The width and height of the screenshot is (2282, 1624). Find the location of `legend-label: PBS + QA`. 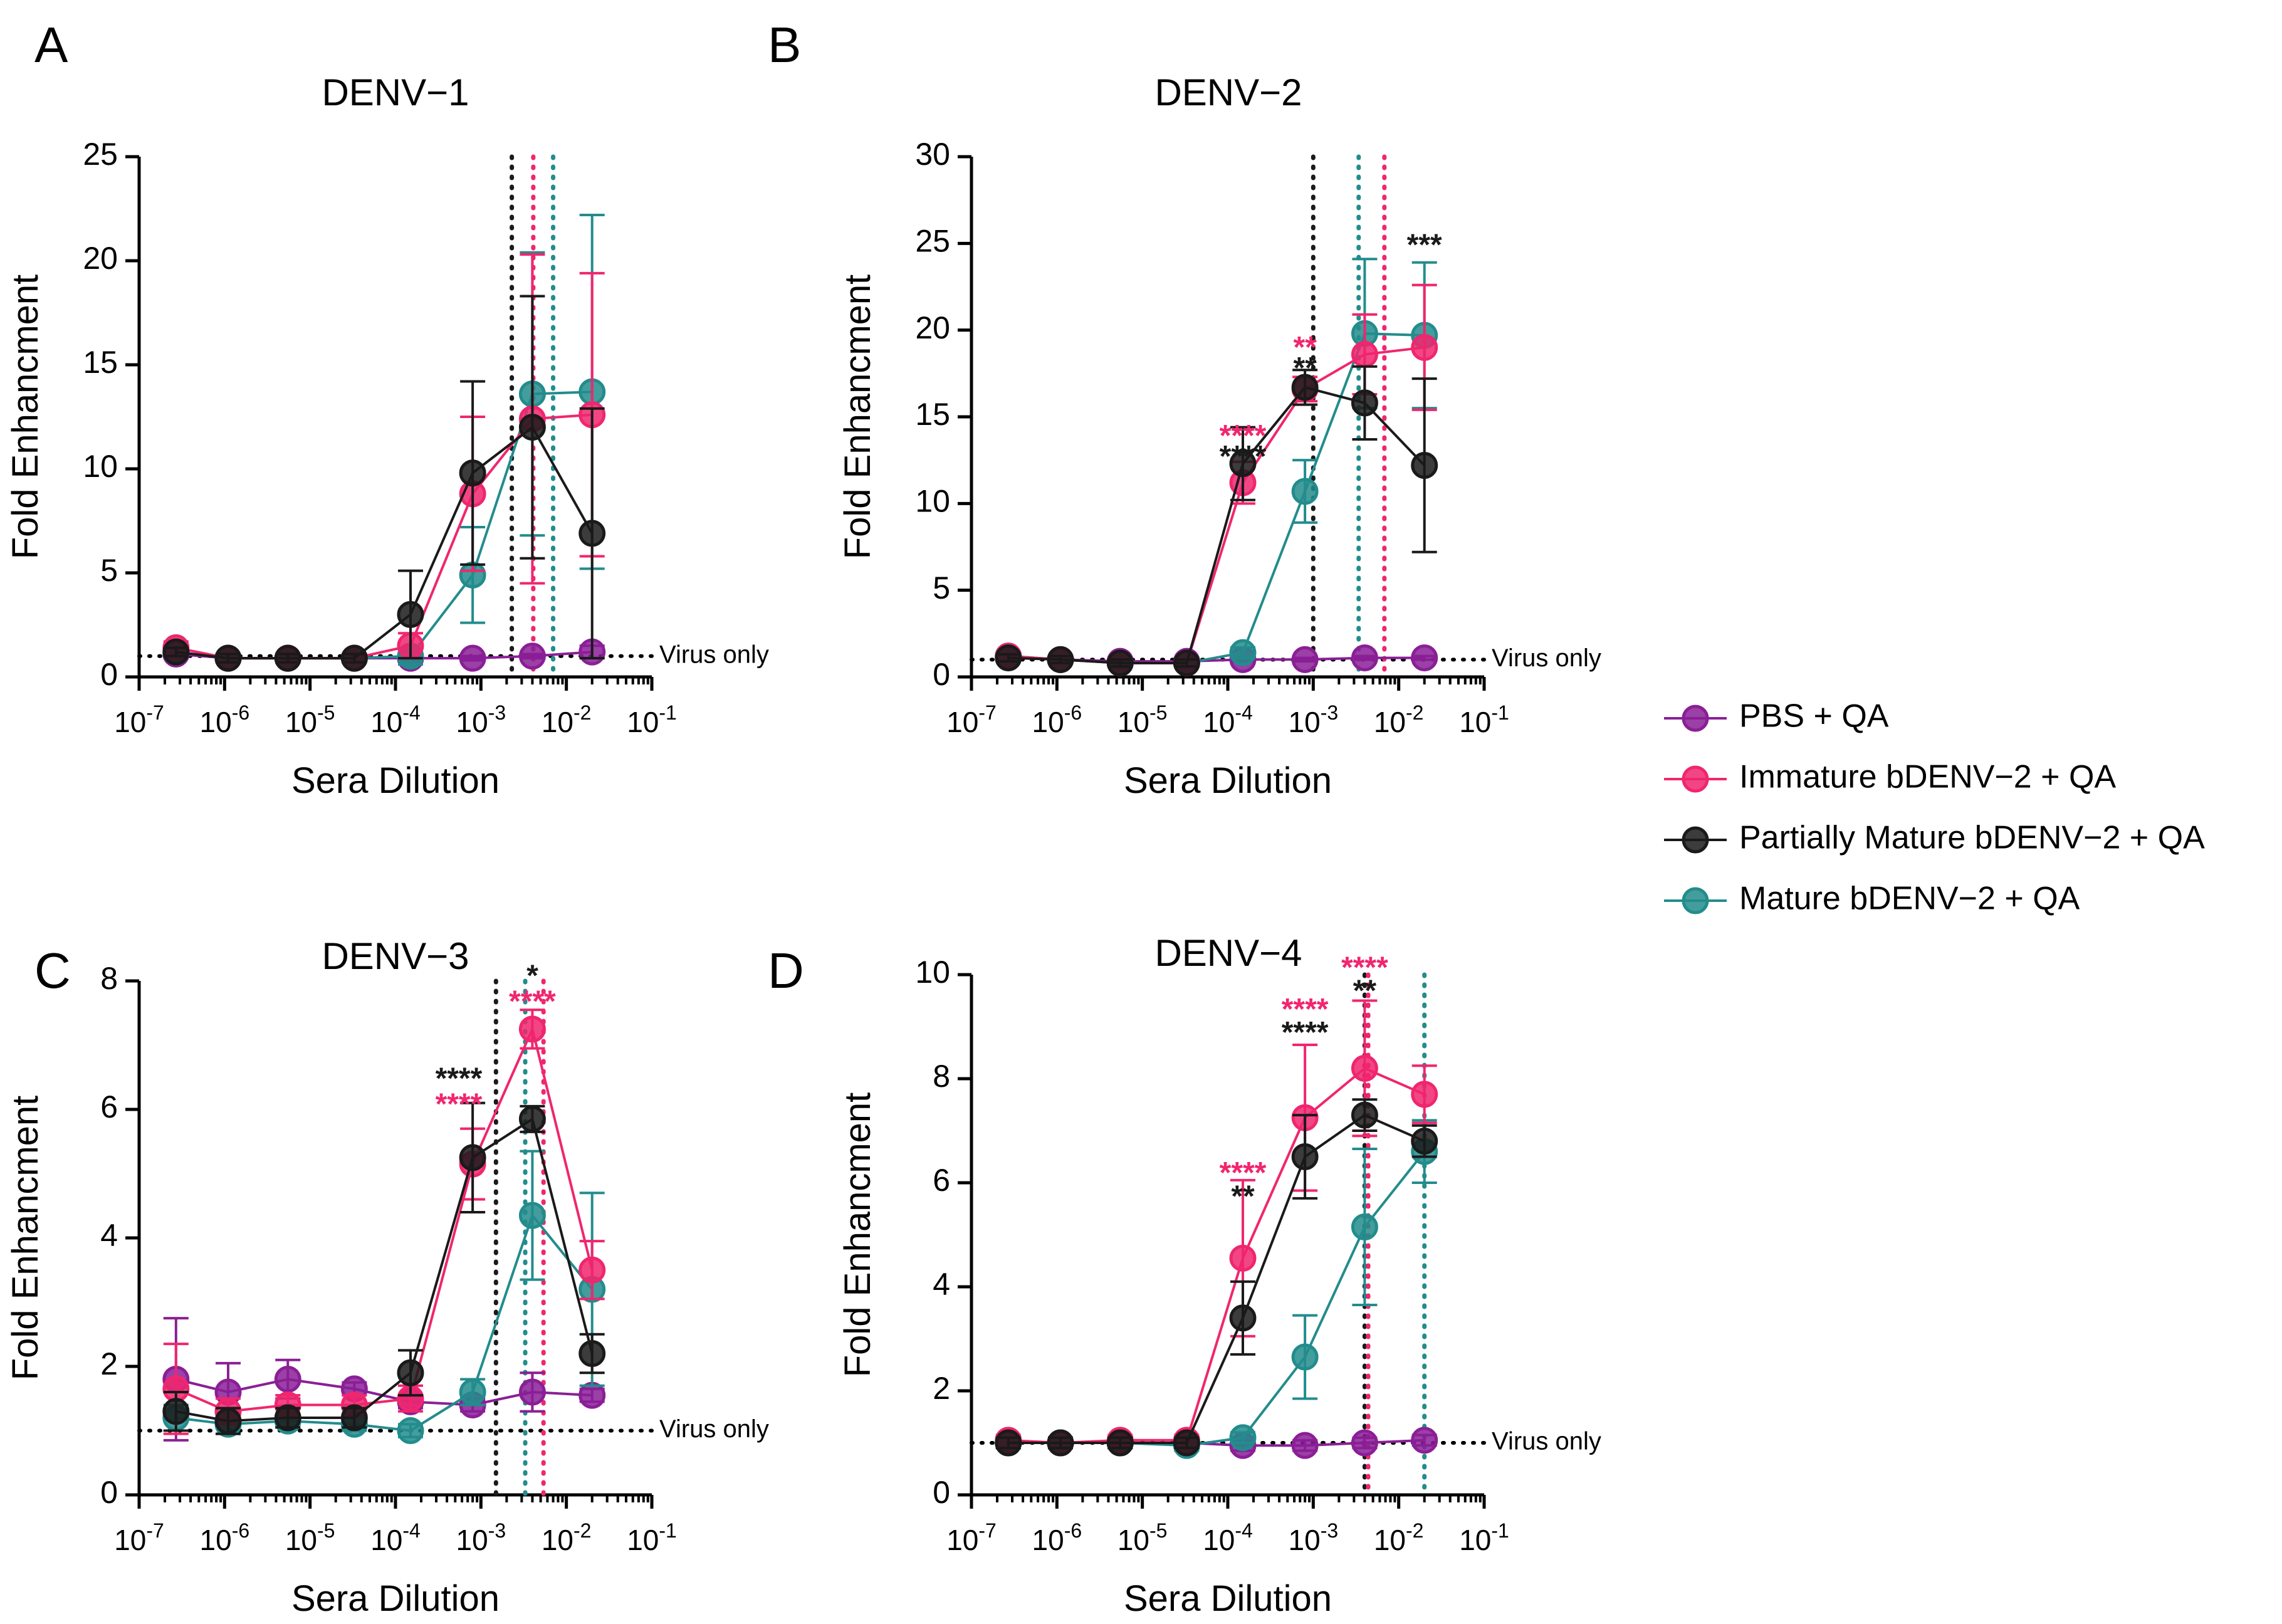

legend-label: PBS + QA is located at coordinates (1814, 716).